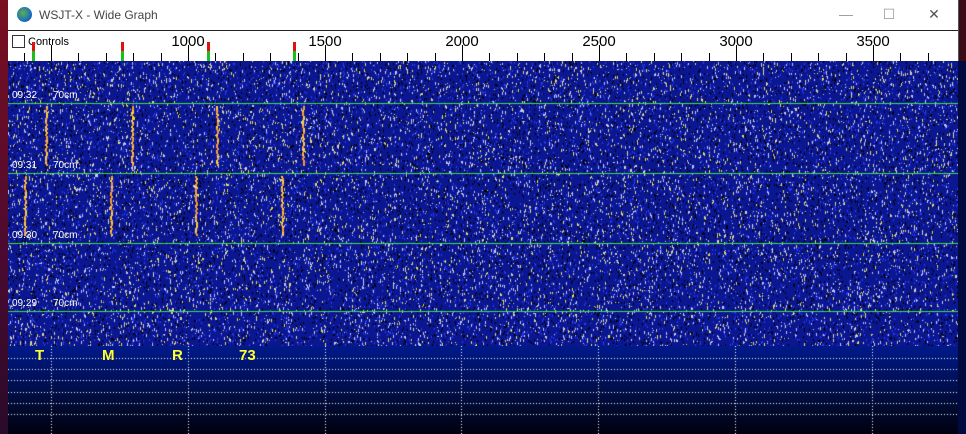 The height and width of the screenshot is (434, 966). What do you see at coordinates (889, 14) in the screenshot?
I see `maximize-button: ☐` at bounding box center [889, 14].